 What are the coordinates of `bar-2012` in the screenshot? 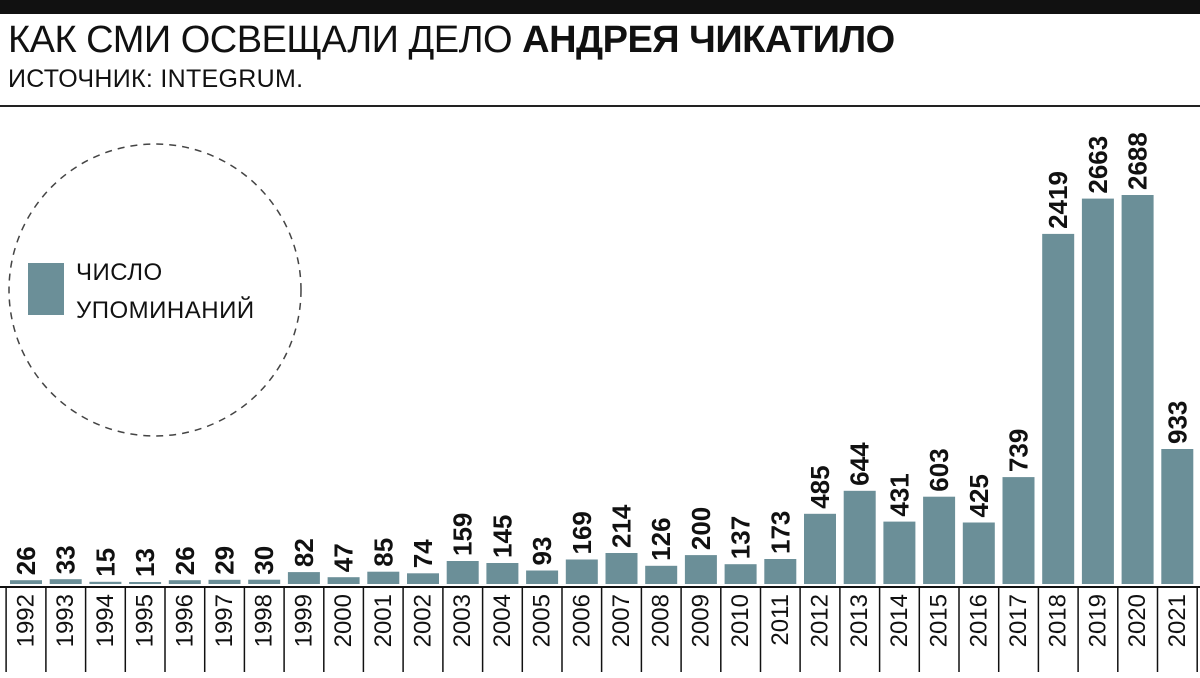 It's located at (820, 548).